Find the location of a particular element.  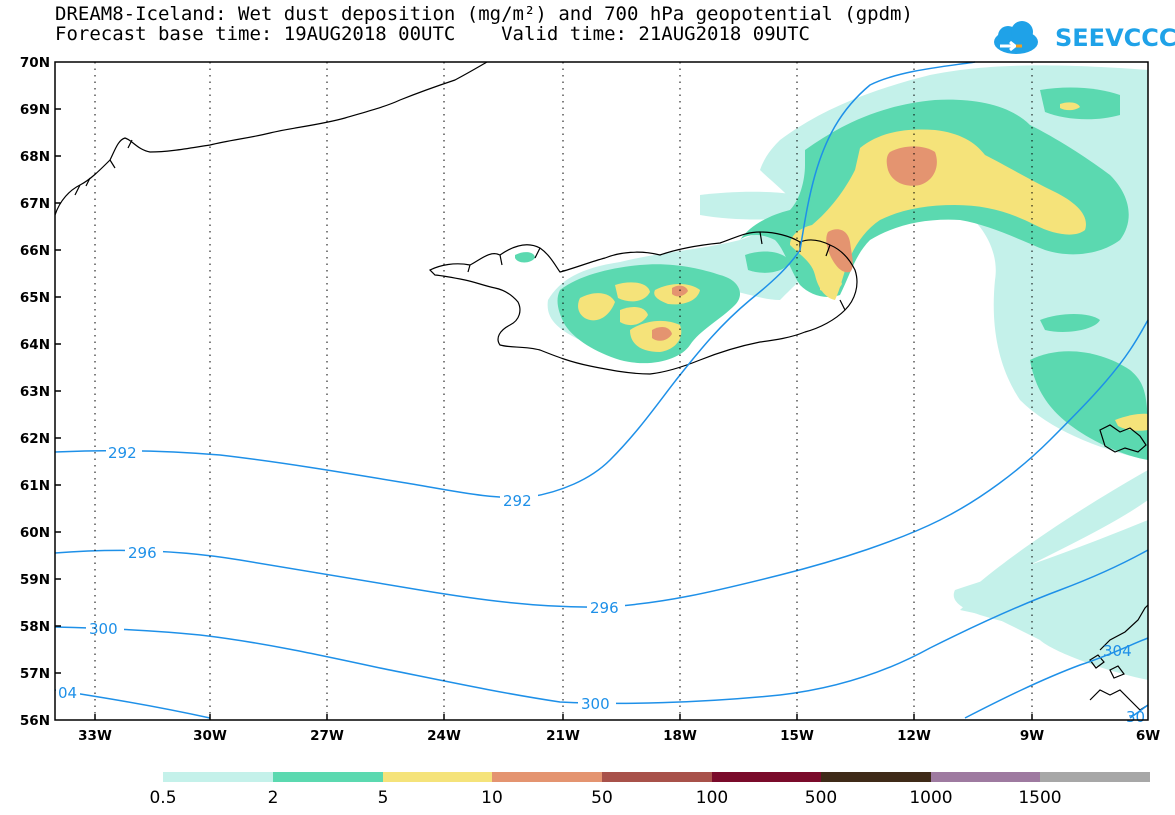

lat-label: 57N is located at coordinates (35, 674).